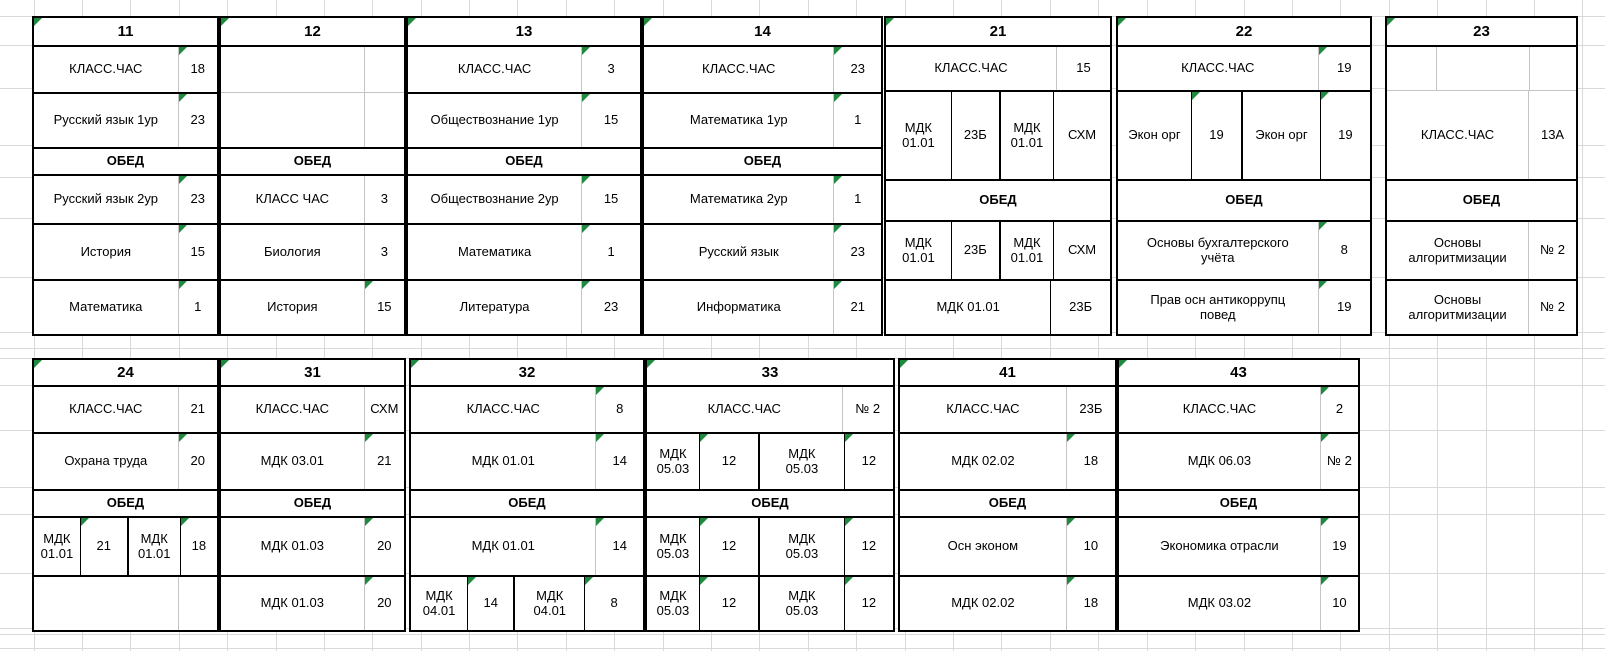  Describe the element at coordinates (494, 199) in the screenshot. I see `schedule-cell: Обществознание 2ур` at that location.